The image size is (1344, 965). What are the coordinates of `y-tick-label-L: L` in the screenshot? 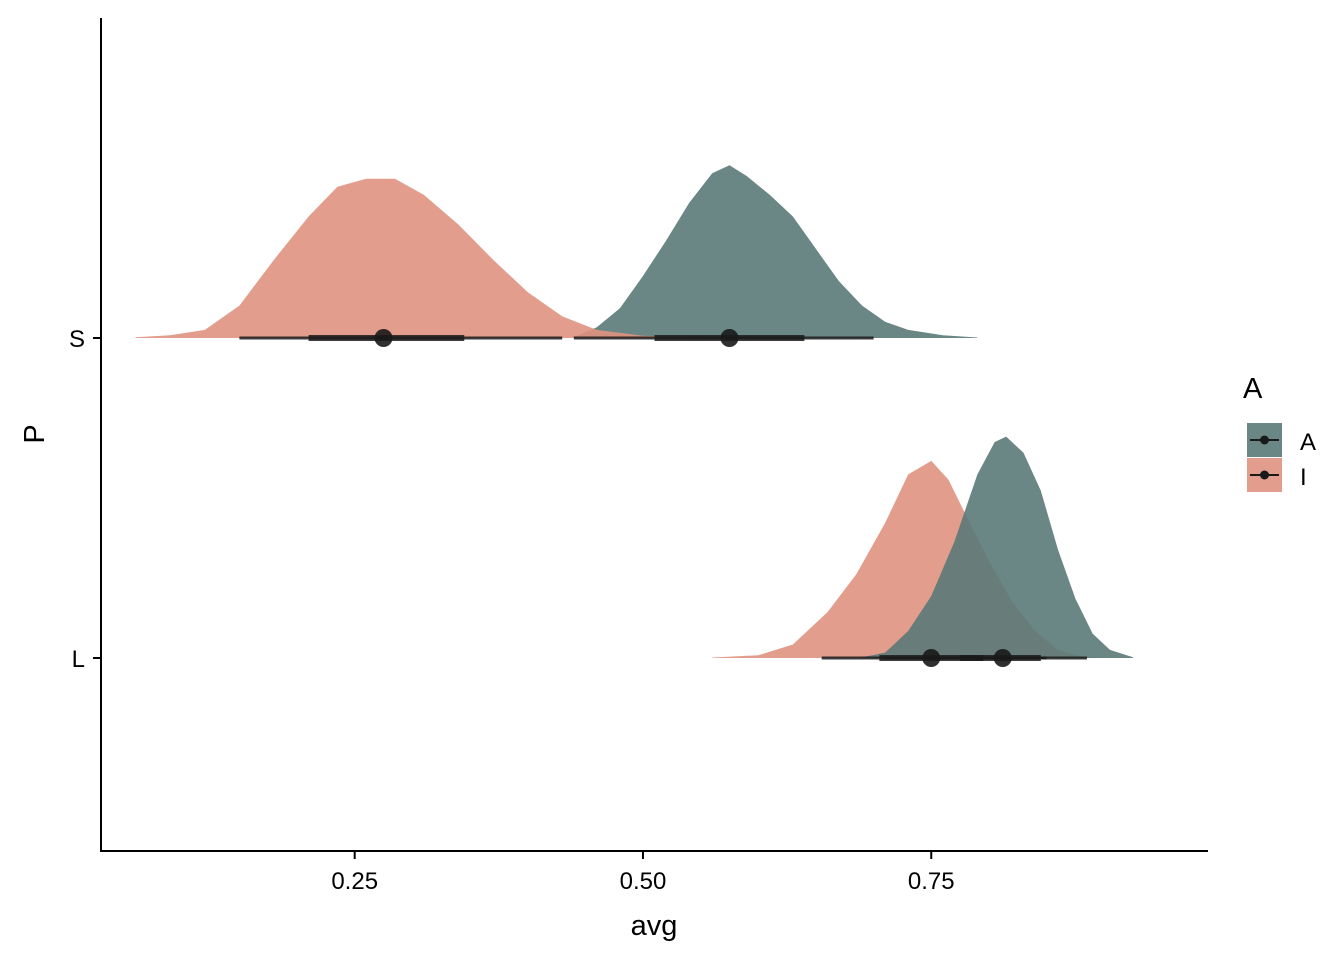 It's located at (78, 659).